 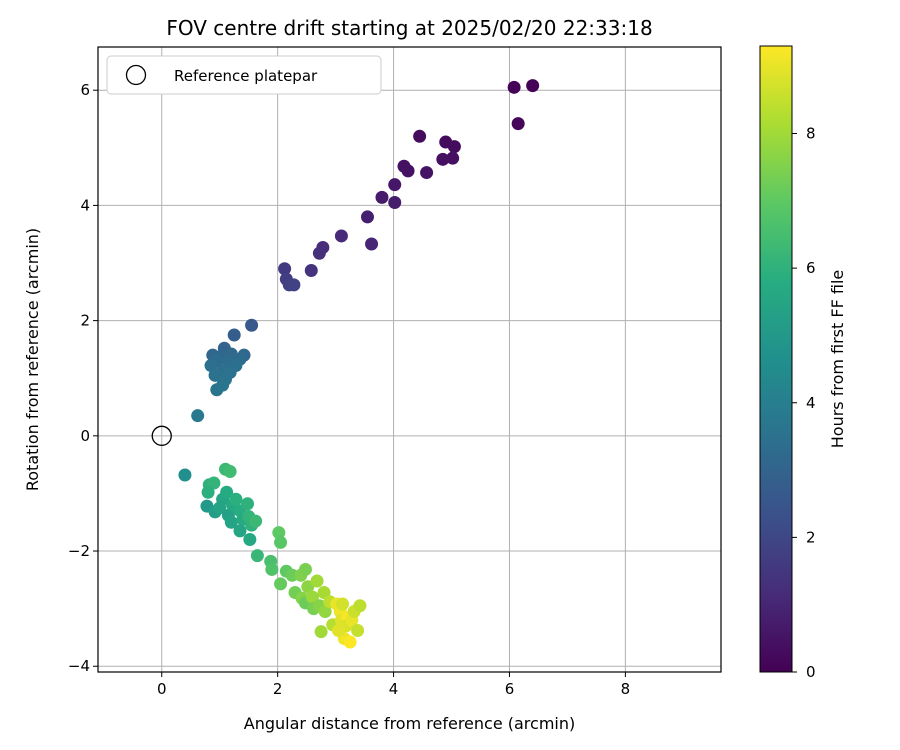 I want to click on colorbar-tick-label: 8, so click(x=811, y=134).